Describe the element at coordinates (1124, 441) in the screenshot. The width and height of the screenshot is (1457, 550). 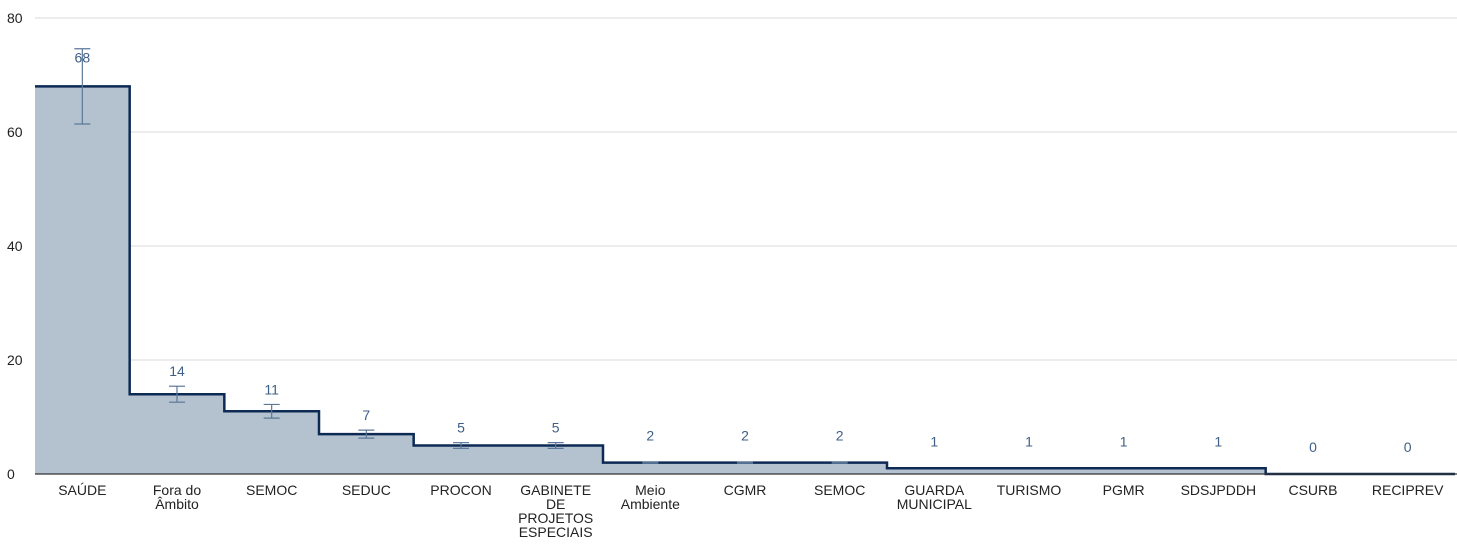
I see `data-label-11: 1` at that location.